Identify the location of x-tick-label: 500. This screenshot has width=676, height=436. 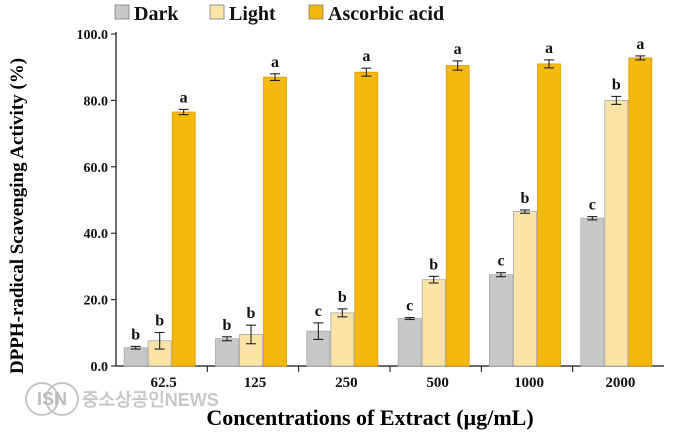
(437, 383).